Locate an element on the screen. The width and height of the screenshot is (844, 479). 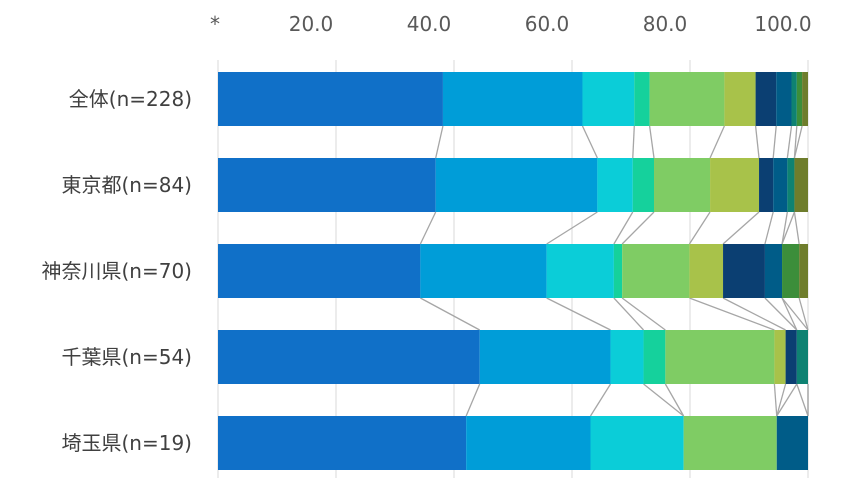
x-tick-label: 20.0 is located at coordinates (311, 24).